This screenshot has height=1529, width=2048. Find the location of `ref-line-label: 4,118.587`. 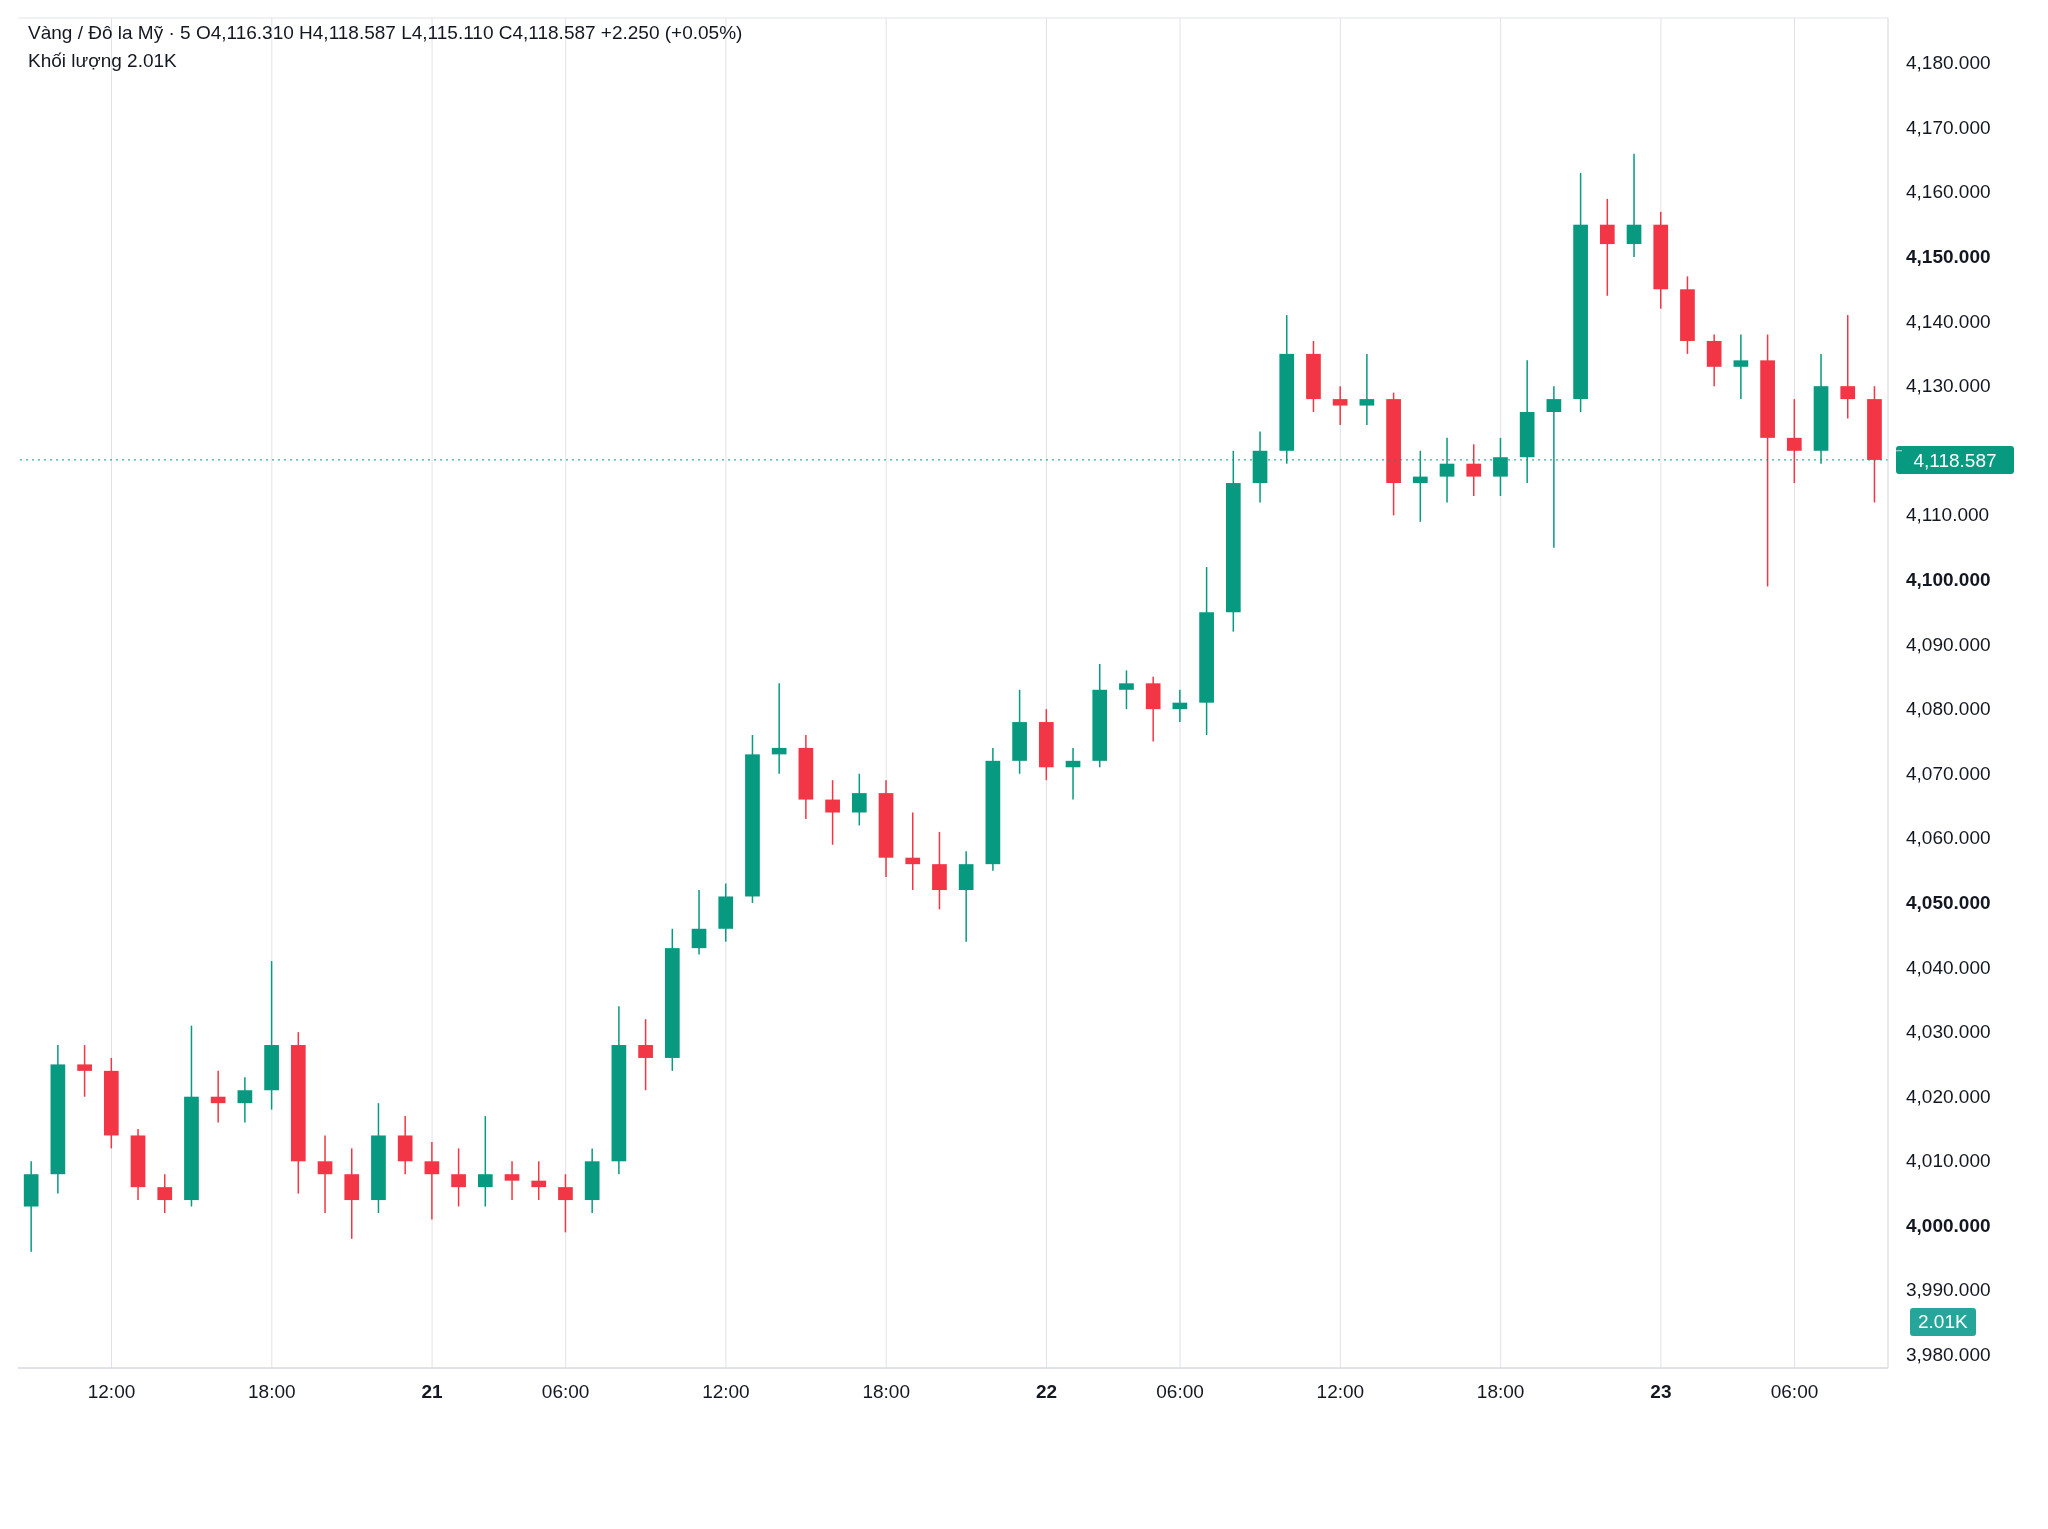

ref-line-label: 4,118.587 is located at coordinates (1955, 460).